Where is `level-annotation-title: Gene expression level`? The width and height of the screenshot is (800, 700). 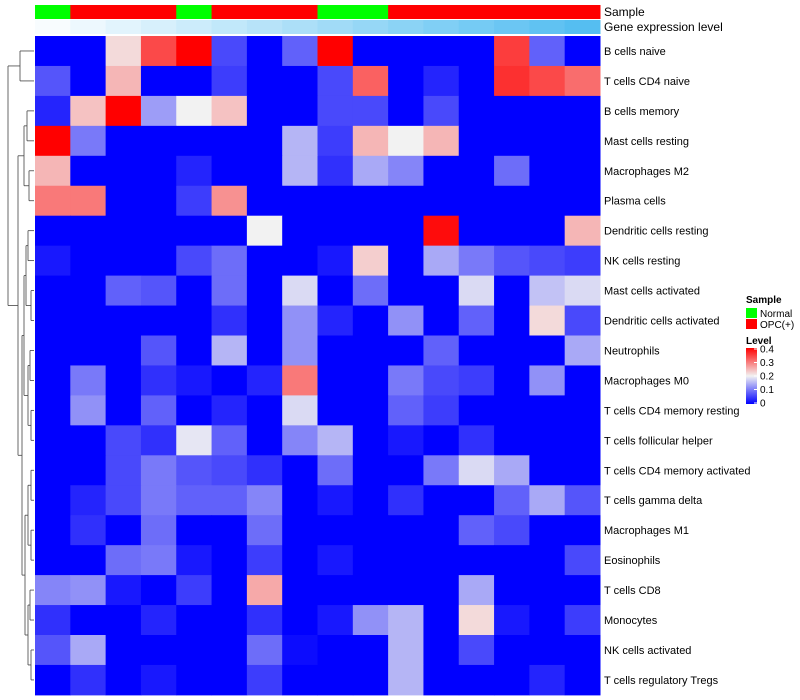
level-annotation-title: Gene expression level is located at coordinates (663, 27).